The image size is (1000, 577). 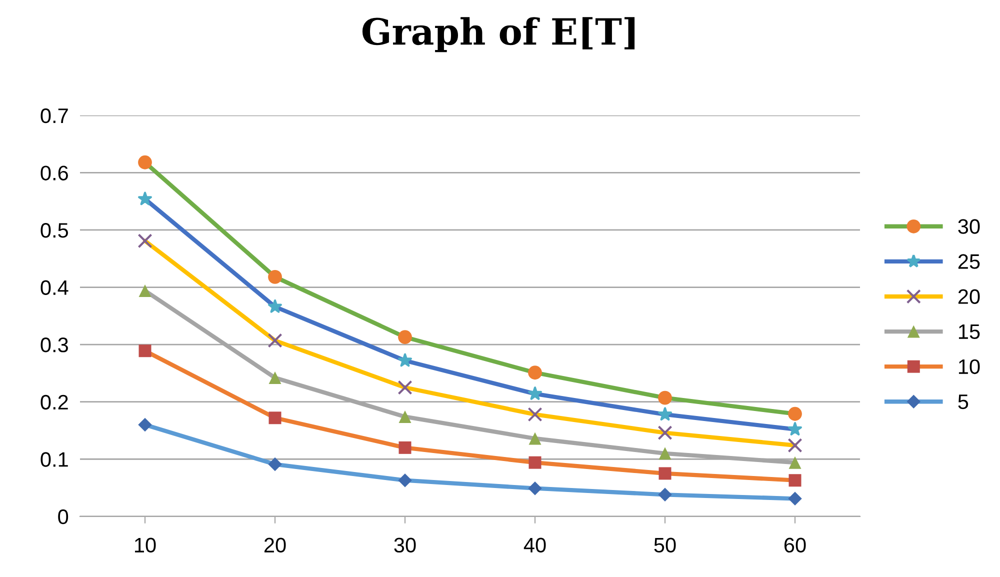 I want to click on y-tick-label: 0, so click(x=63, y=516).